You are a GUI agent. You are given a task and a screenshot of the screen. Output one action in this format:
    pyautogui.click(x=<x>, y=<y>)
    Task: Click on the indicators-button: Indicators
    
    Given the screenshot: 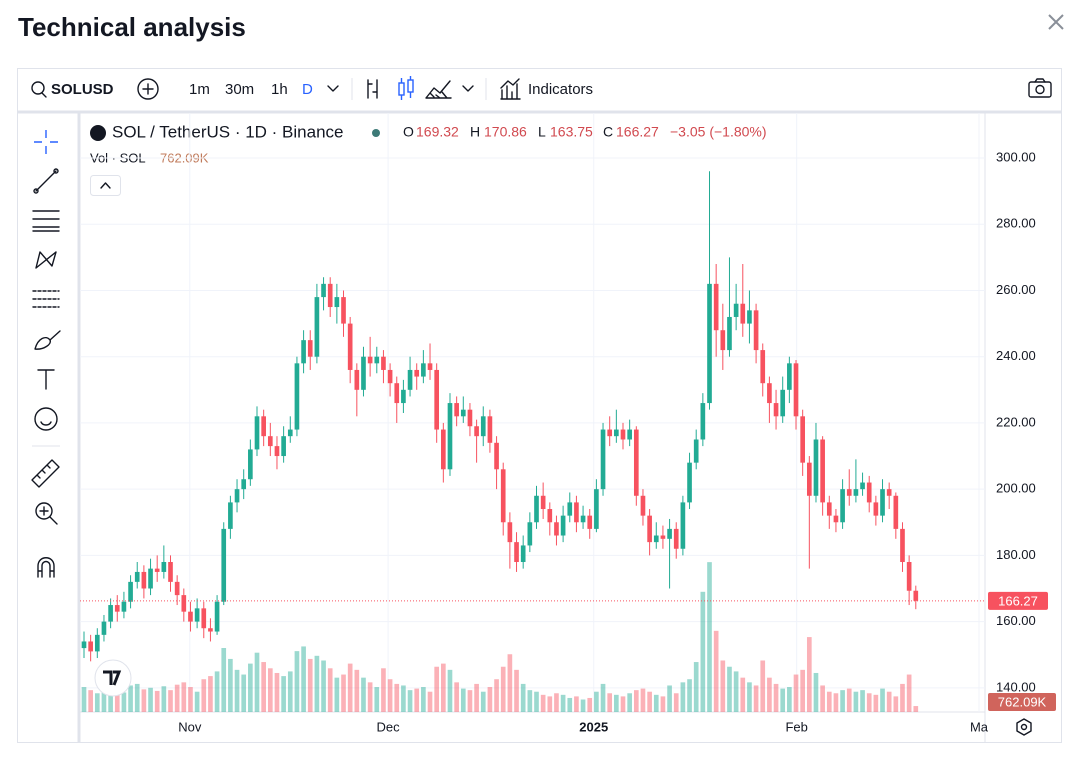 What is the action you would take?
    pyautogui.click(x=546, y=89)
    